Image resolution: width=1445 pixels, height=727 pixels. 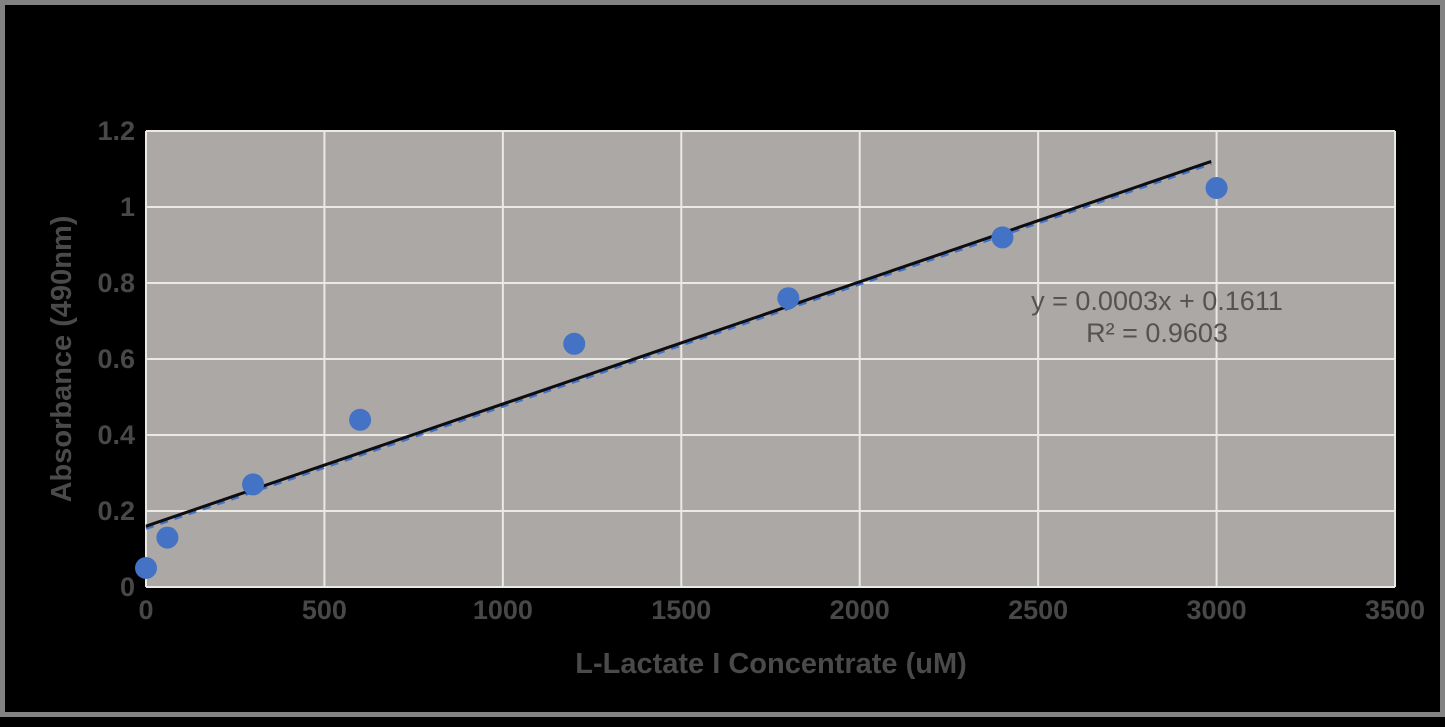 What do you see at coordinates (62, 359) in the screenshot?
I see `y-axis-title: Absorbance (490nm)` at bounding box center [62, 359].